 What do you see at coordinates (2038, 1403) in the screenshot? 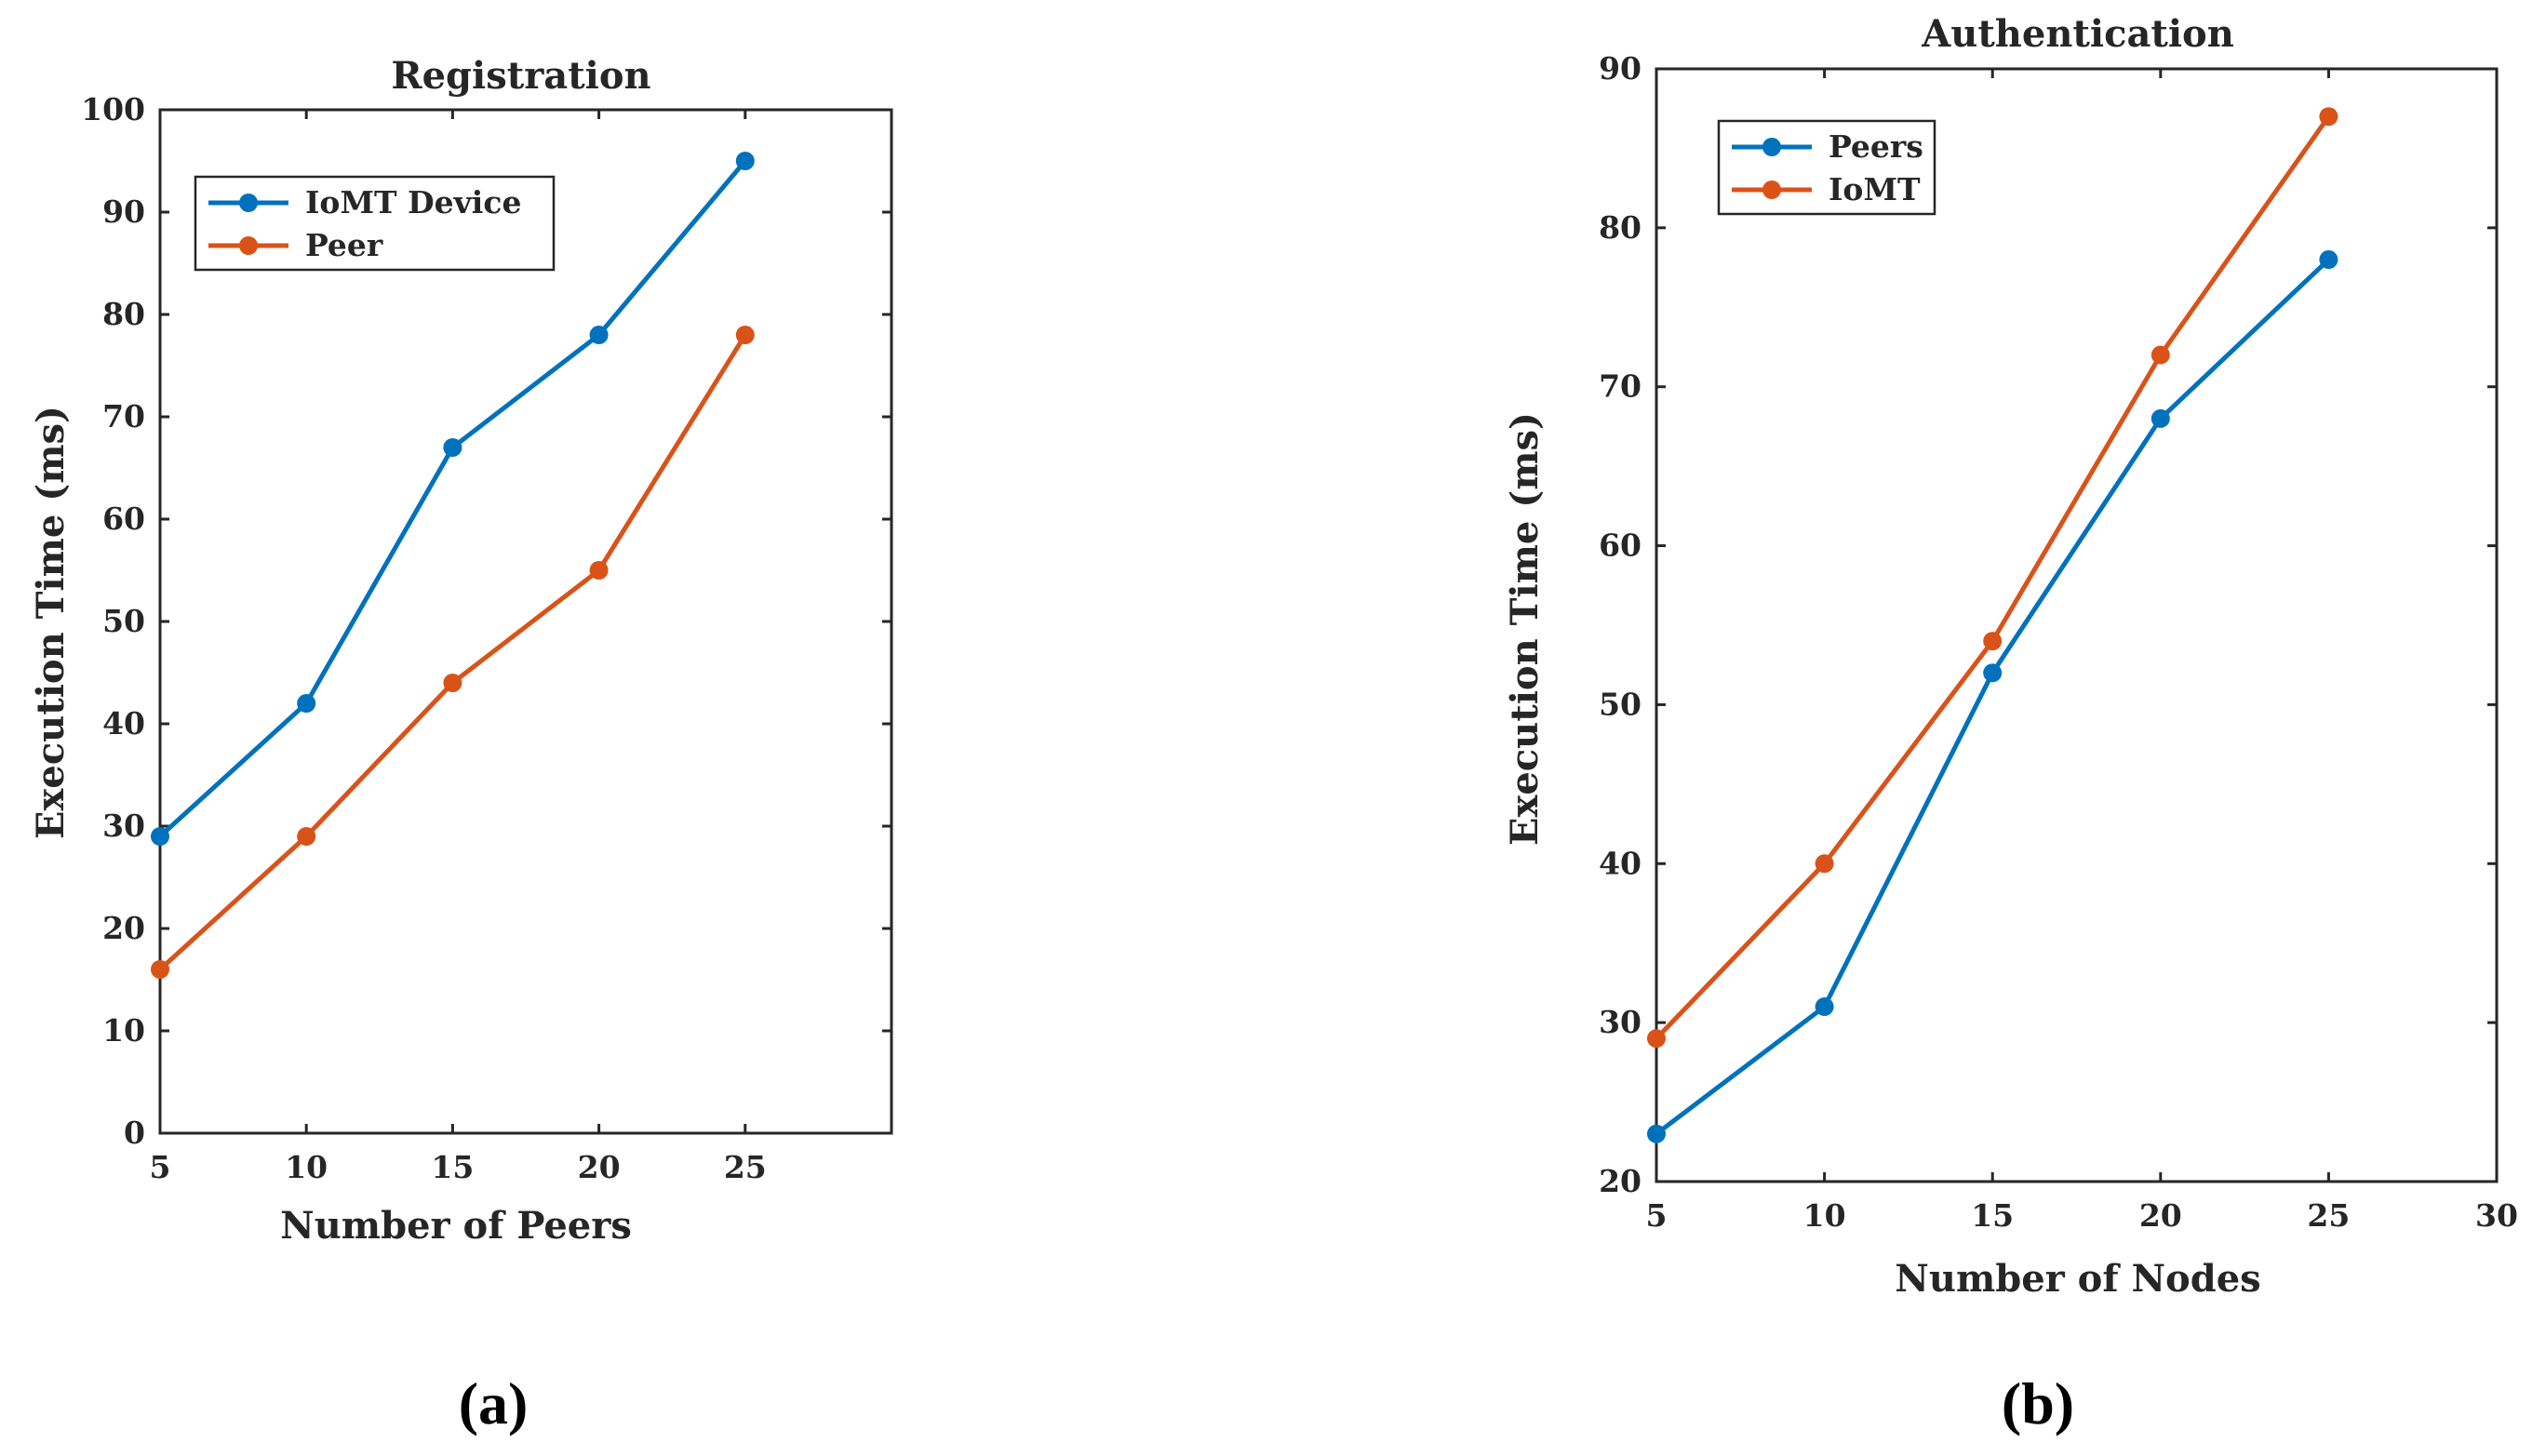
I see `subfigure-caption: (b)` at bounding box center [2038, 1403].